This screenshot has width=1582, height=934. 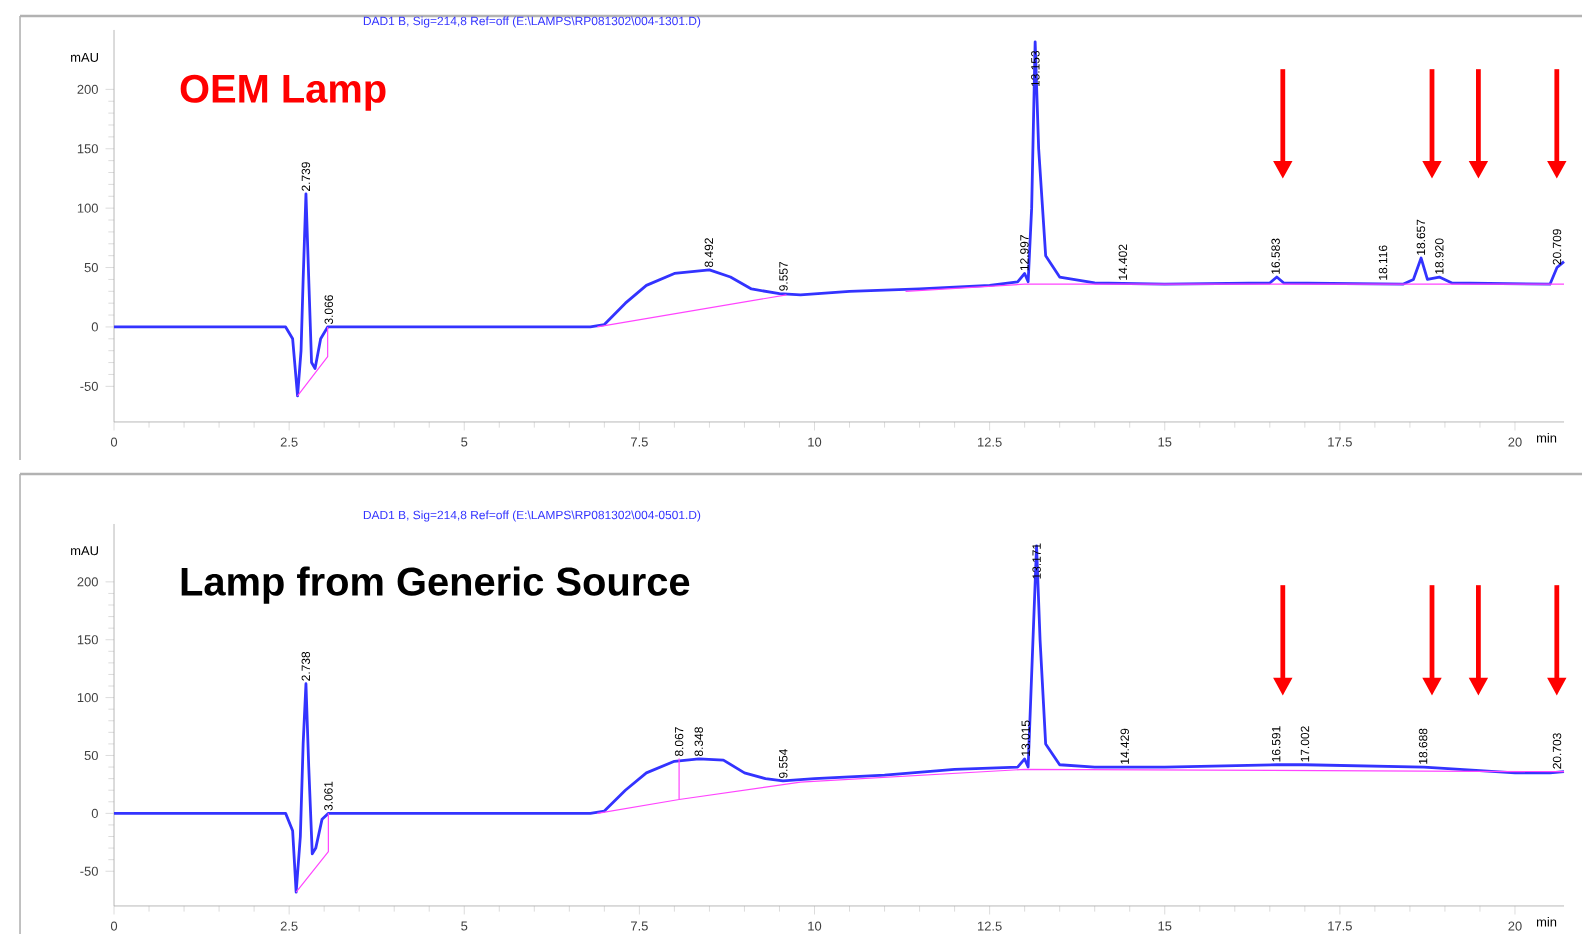 I want to click on text: OEM Lamp, so click(x=283, y=92).